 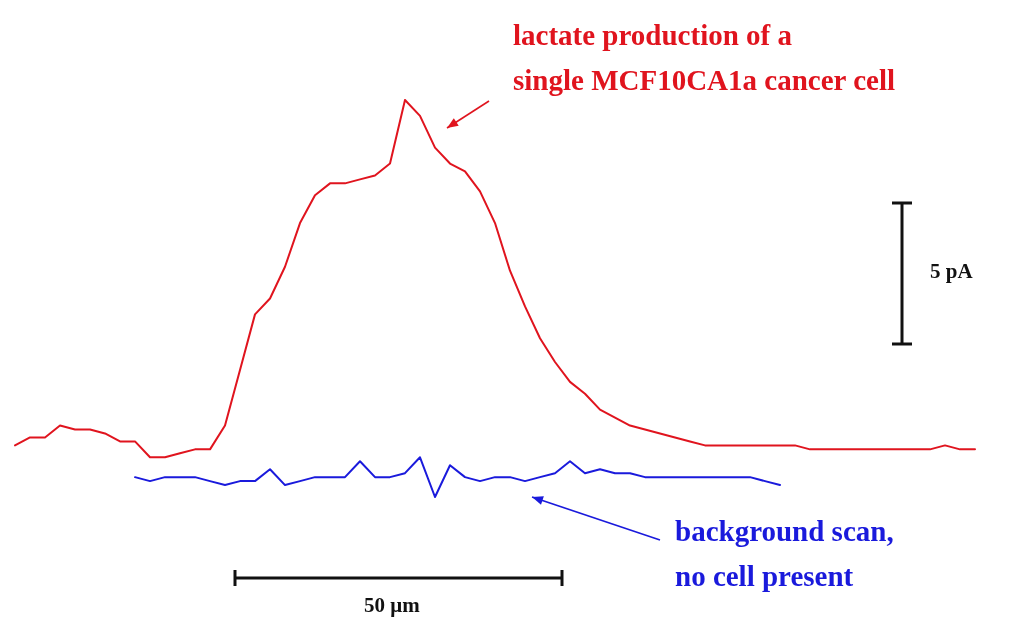 I want to click on text: lactate production of a single MCF10CA1a cancer cell, so click(x=704, y=57).